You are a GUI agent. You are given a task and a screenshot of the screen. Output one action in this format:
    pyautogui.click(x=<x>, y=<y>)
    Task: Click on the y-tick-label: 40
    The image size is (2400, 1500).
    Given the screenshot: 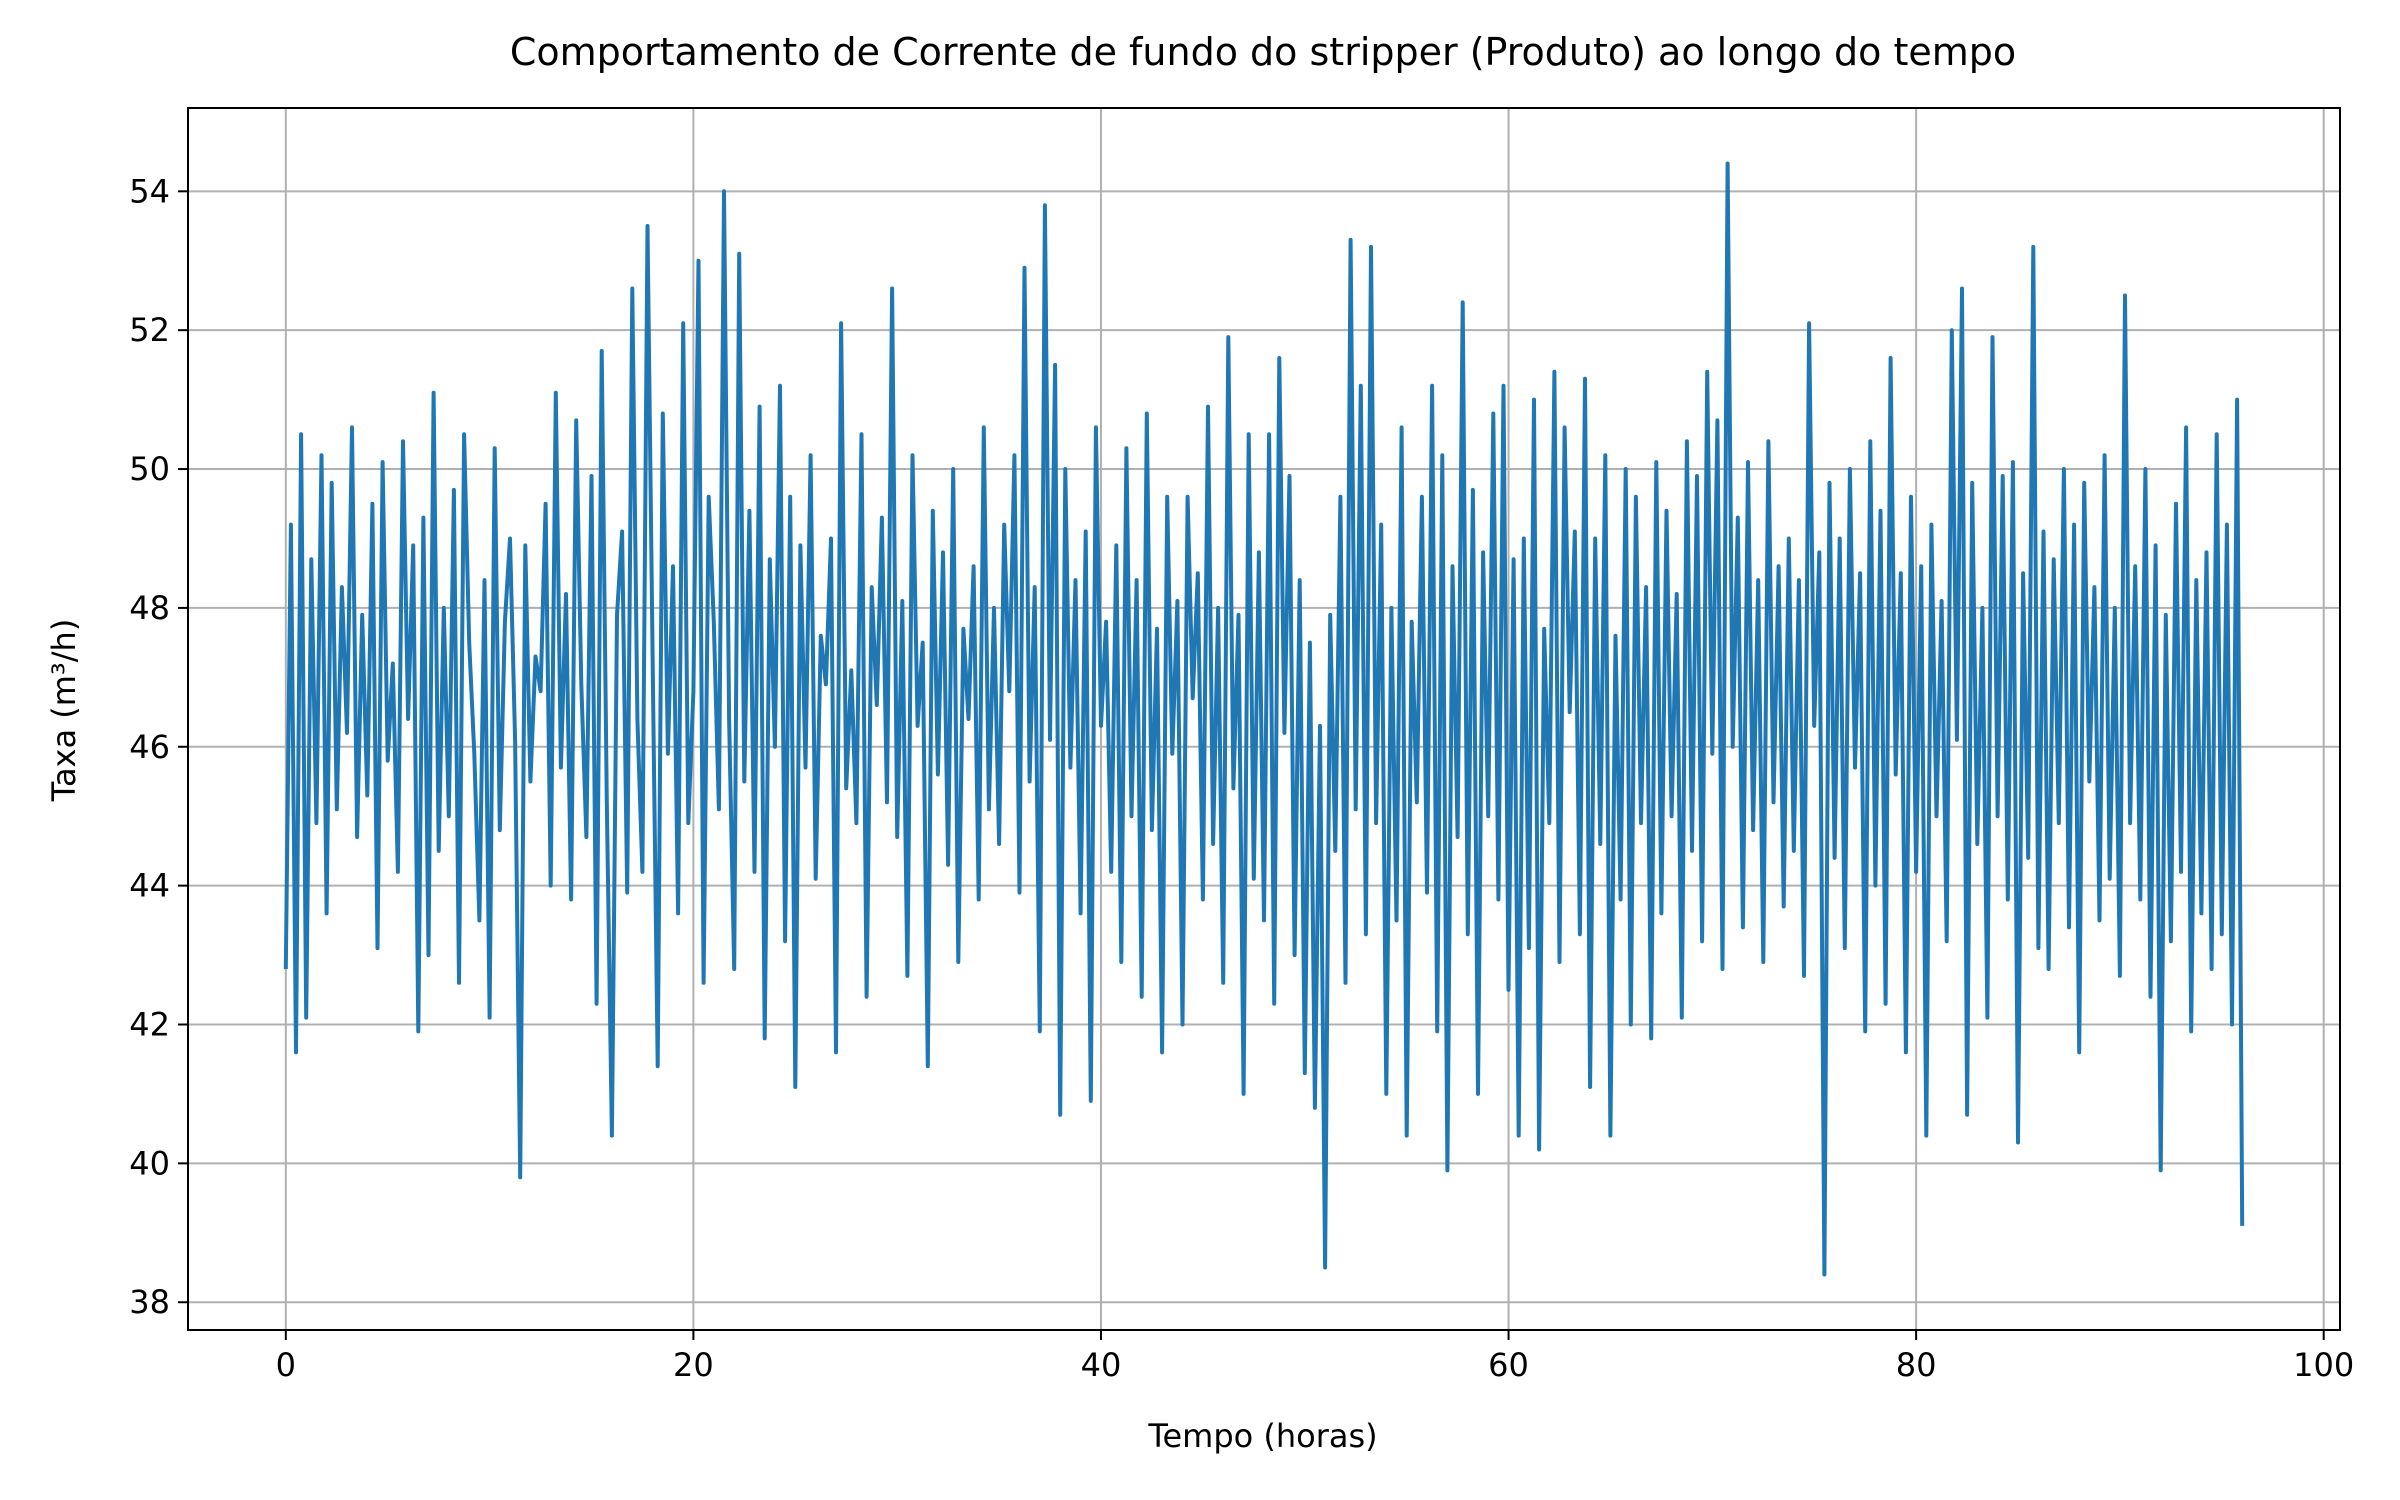 What is the action you would take?
    pyautogui.click(x=149, y=1163)
    